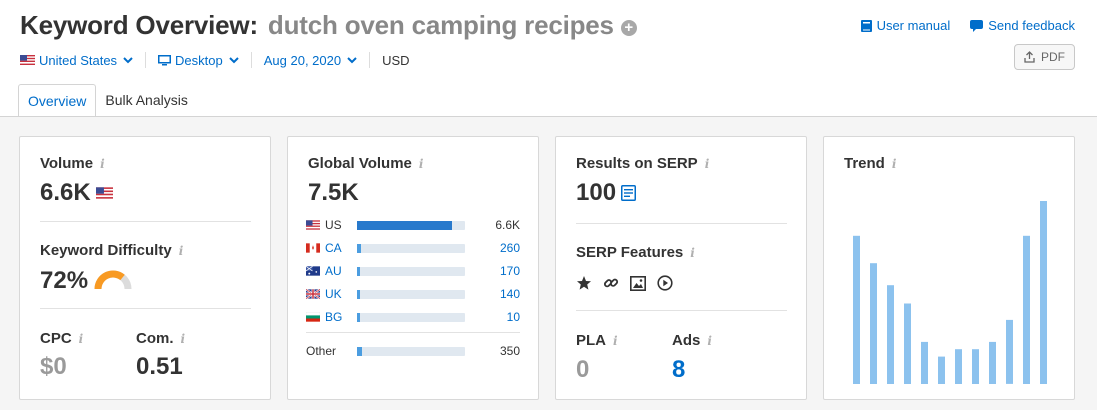  Describe the element at coordinates (113, 280) in the screenshot. I see `kd-gauge-icon` at that location.